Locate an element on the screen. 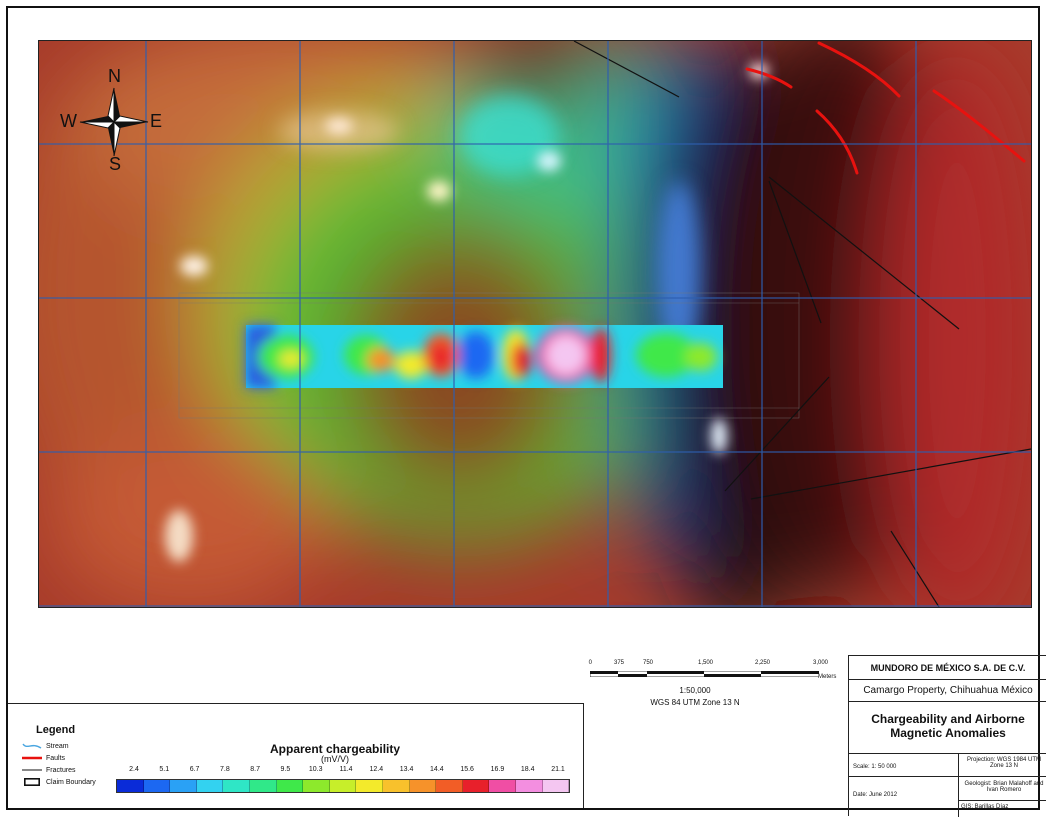 The height and width of the screenshot is (817, 1046). faults is located at coordinates (885, 108).